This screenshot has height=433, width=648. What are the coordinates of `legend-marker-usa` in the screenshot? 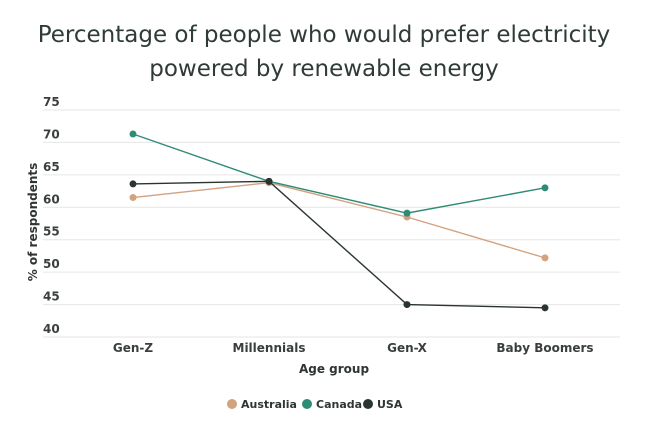 It's located at (368, 404).